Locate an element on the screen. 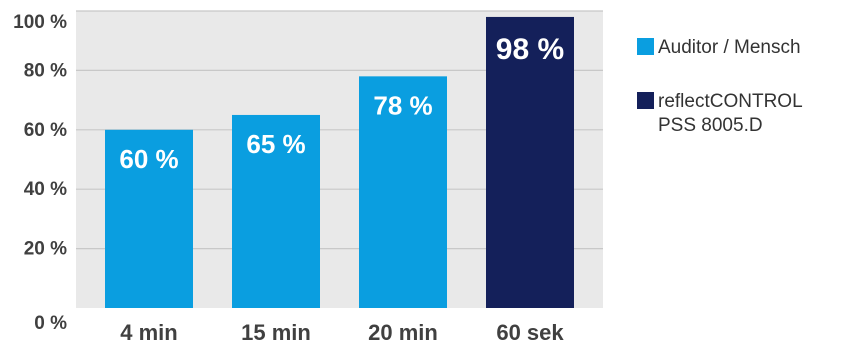 The width and height of the screenshot is (856, 347). y-tick-label: 60 % is located at coordinates (45, 130).